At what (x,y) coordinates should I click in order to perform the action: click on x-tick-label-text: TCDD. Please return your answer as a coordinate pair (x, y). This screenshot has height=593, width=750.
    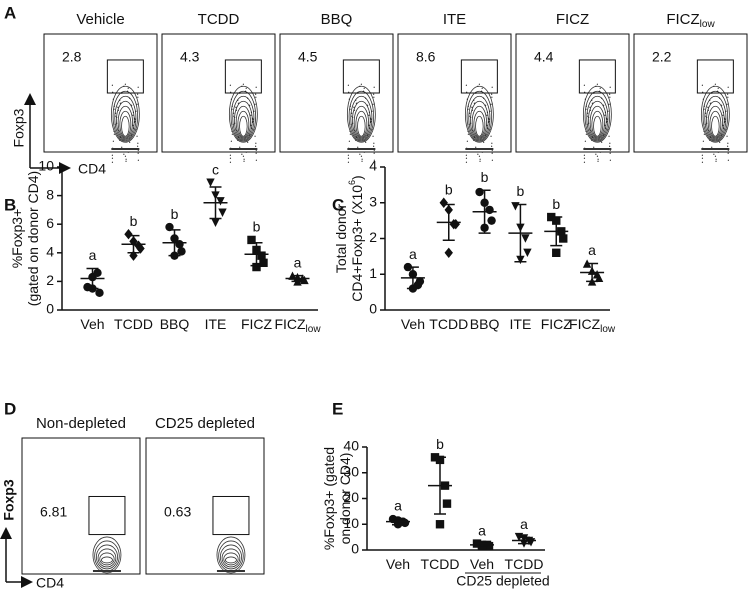
    Looking at the image, I should click on (133, 324).